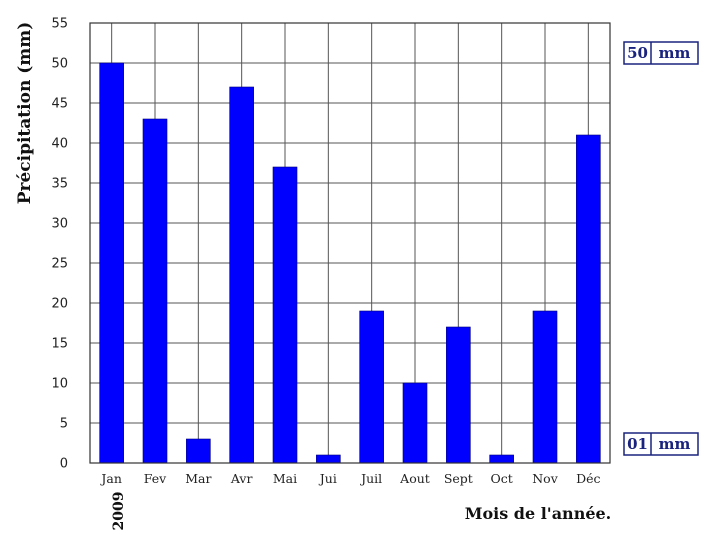  What do you see at coordinates (59, 384) in the screenshot?
I see `y-tick-label: 10` at bounding box center [59, 384].